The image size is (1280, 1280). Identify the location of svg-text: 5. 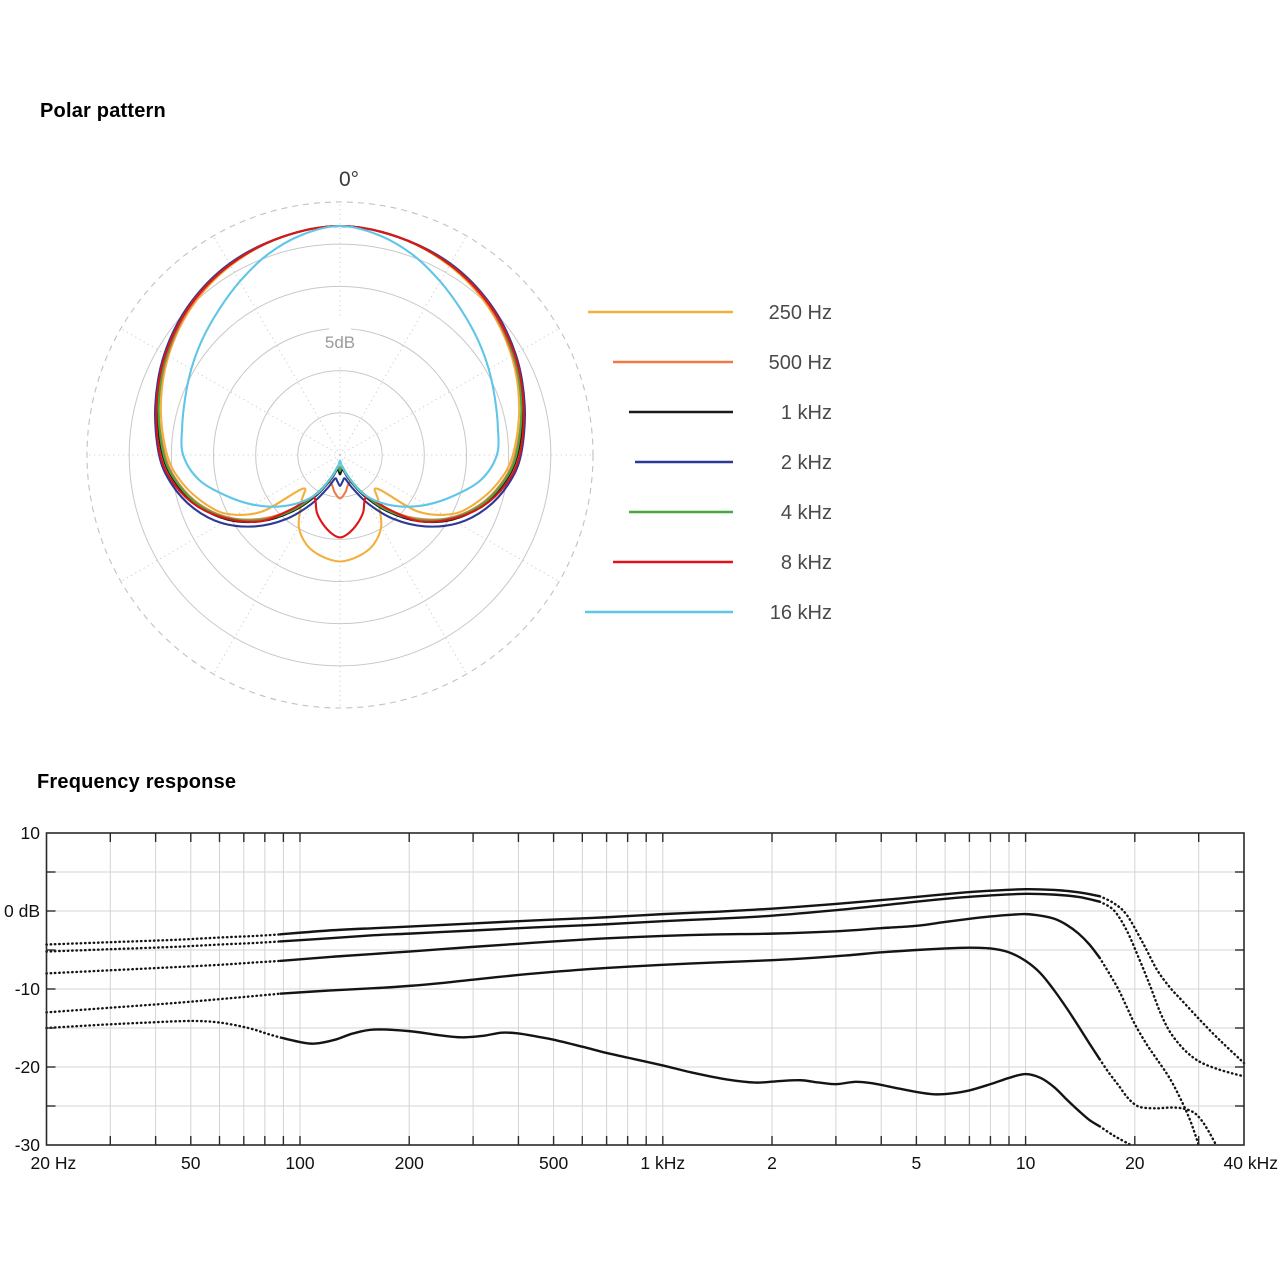
(917, 1163).